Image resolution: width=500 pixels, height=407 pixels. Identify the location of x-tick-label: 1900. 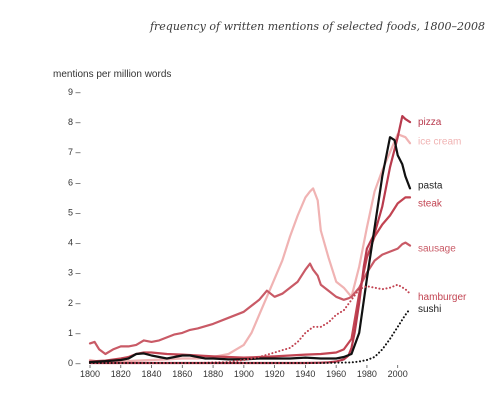
(244, 374).